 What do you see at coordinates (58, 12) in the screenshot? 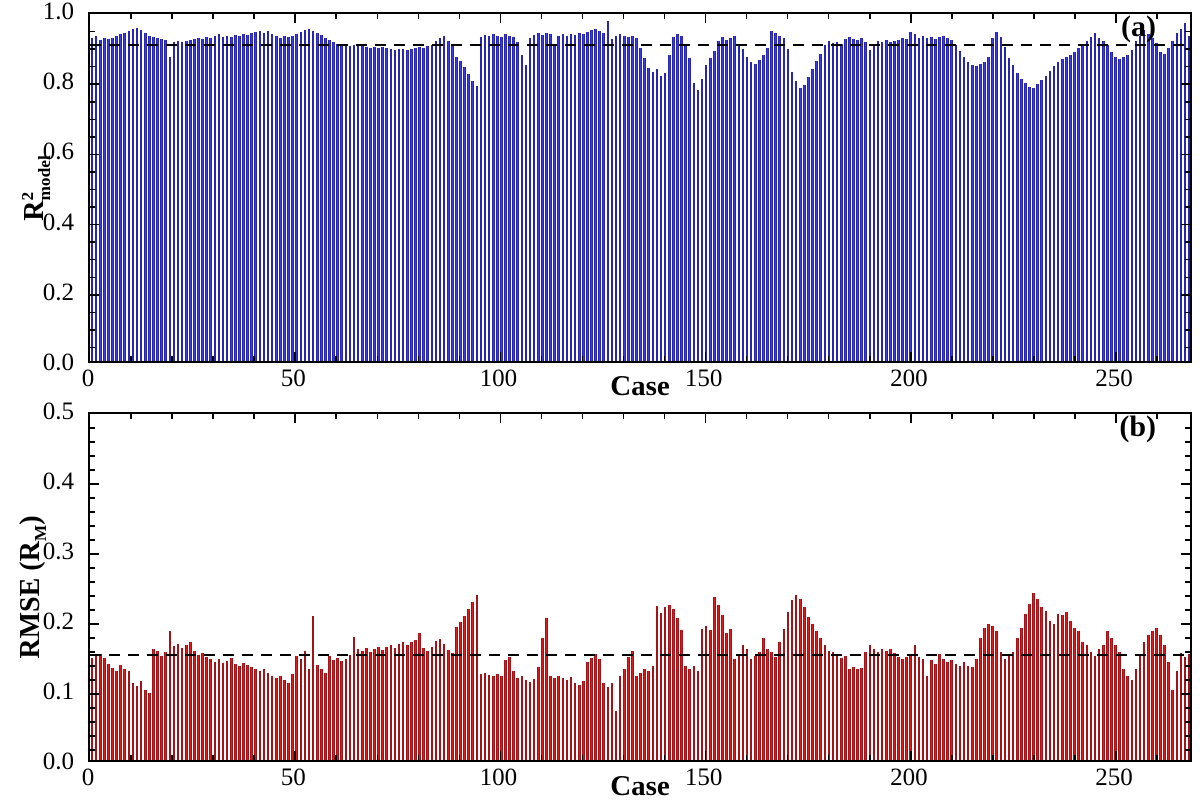
I see `y-tick-label: 1.0` at bounding box center [58, 12].